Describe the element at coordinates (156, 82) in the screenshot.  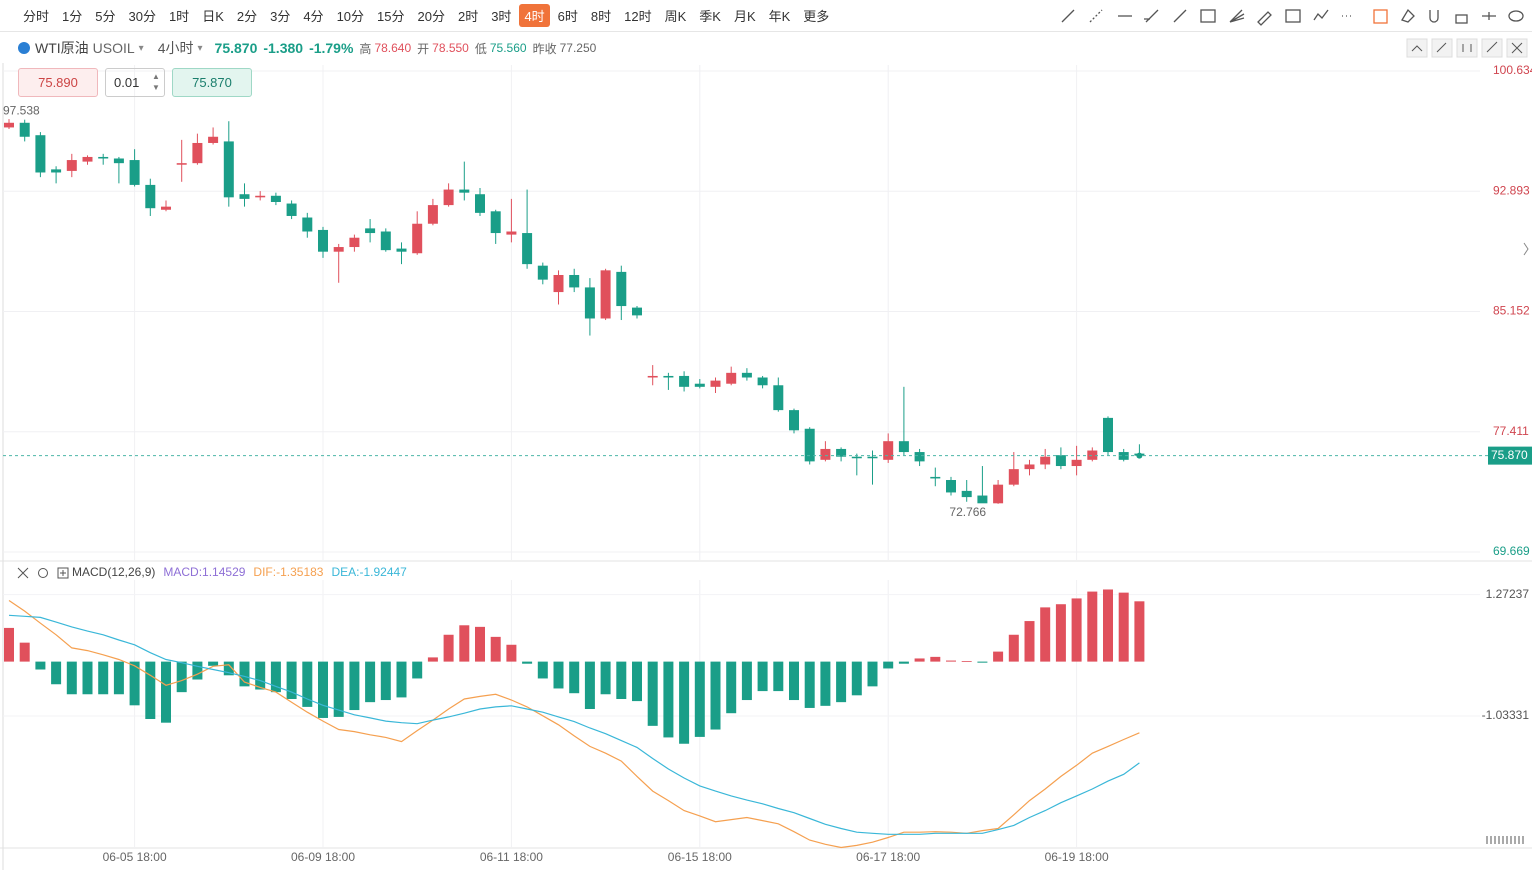
I see `qty-spinner: ▲ ▼` at that location.